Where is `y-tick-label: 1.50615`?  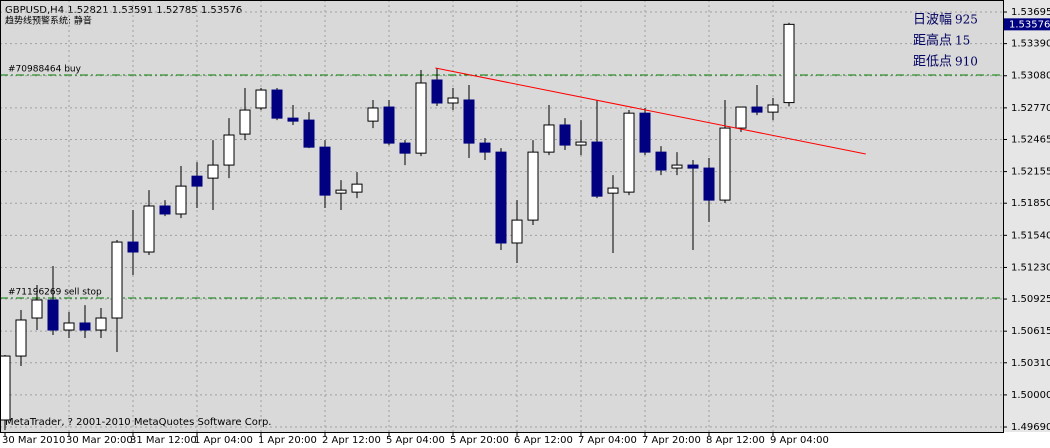
y-tick-label: 1.50615 is located at coordinates (1030, 331).